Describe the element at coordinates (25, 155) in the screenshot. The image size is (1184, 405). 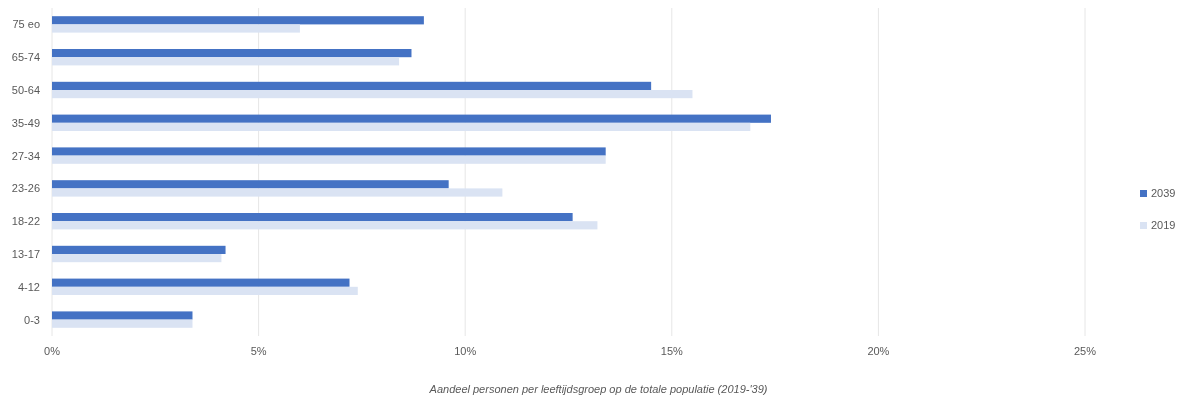
I see `y-tick-label: 27-34` at that location.